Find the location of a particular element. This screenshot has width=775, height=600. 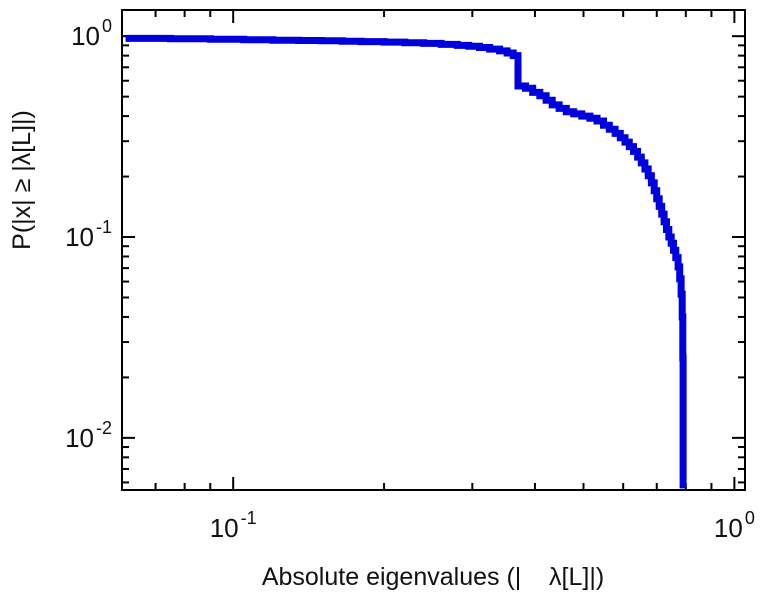

x-axis-label: Absolute eigenvalues (| λ[L]|) is located at coordinates (433, 577).